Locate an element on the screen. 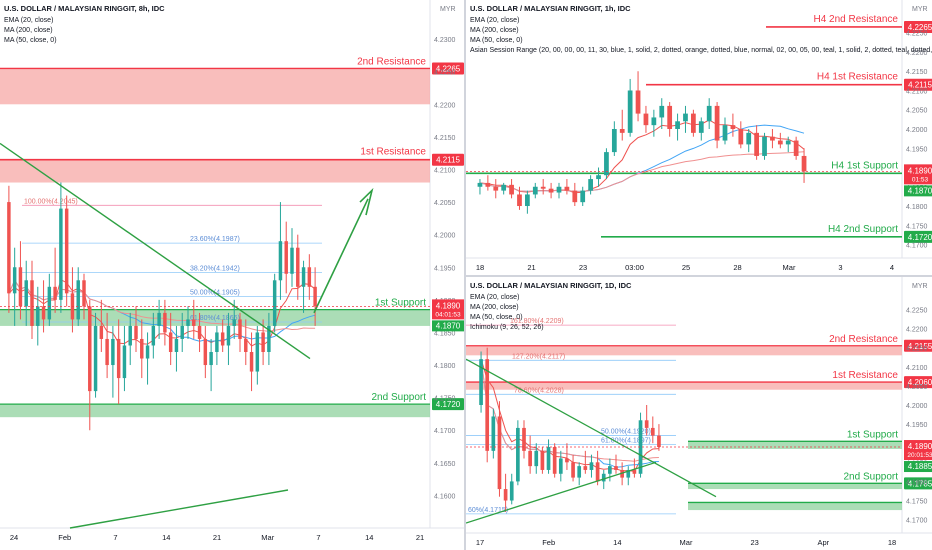 Image resolution: width=932 pixels, height=550 pixels. chart-1d-ma200-line is located at coordinates (569, 410).